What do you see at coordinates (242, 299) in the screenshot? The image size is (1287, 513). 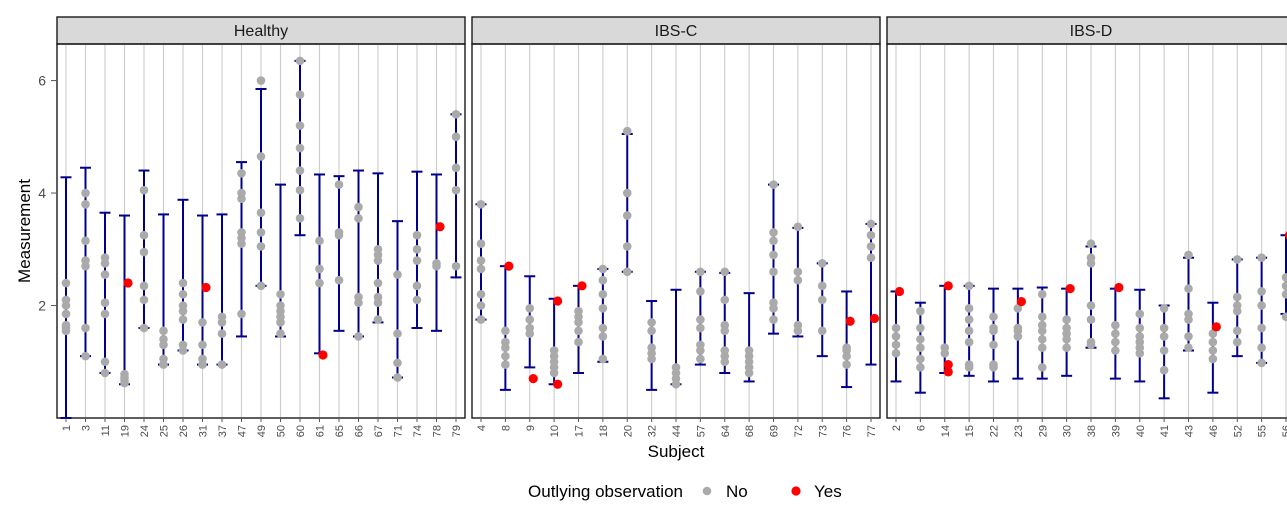 I see `subject-47: 47` at bounding box center [242, 299].